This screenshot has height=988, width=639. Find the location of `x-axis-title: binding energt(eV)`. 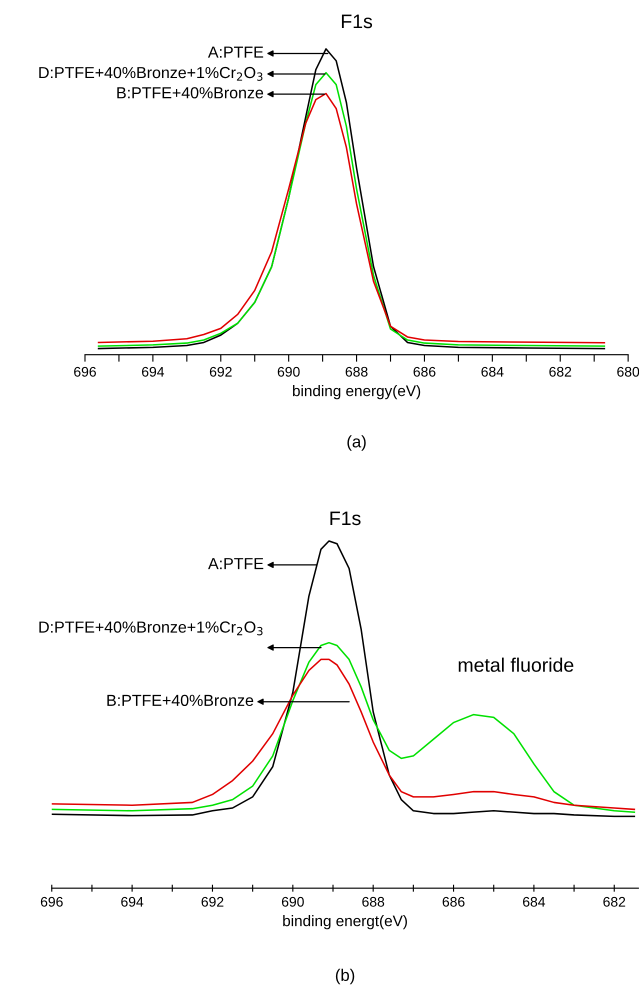

x-axis-title: binding energt(eV) is located at coordinates (345, 922).